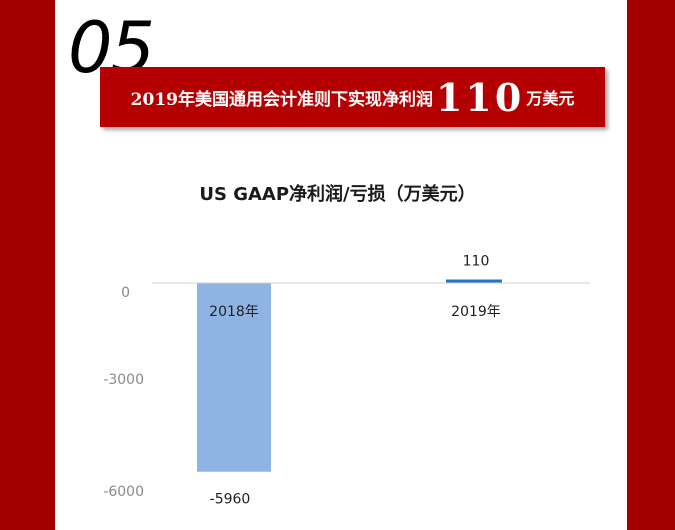 The height and width of the screenshot is (530, 675). What do you see at coordinates (337, 194) in the screenshot?
I see `chart-title: US GAAP净利润/亏损（万美元）` at bounding box center [337, 194].